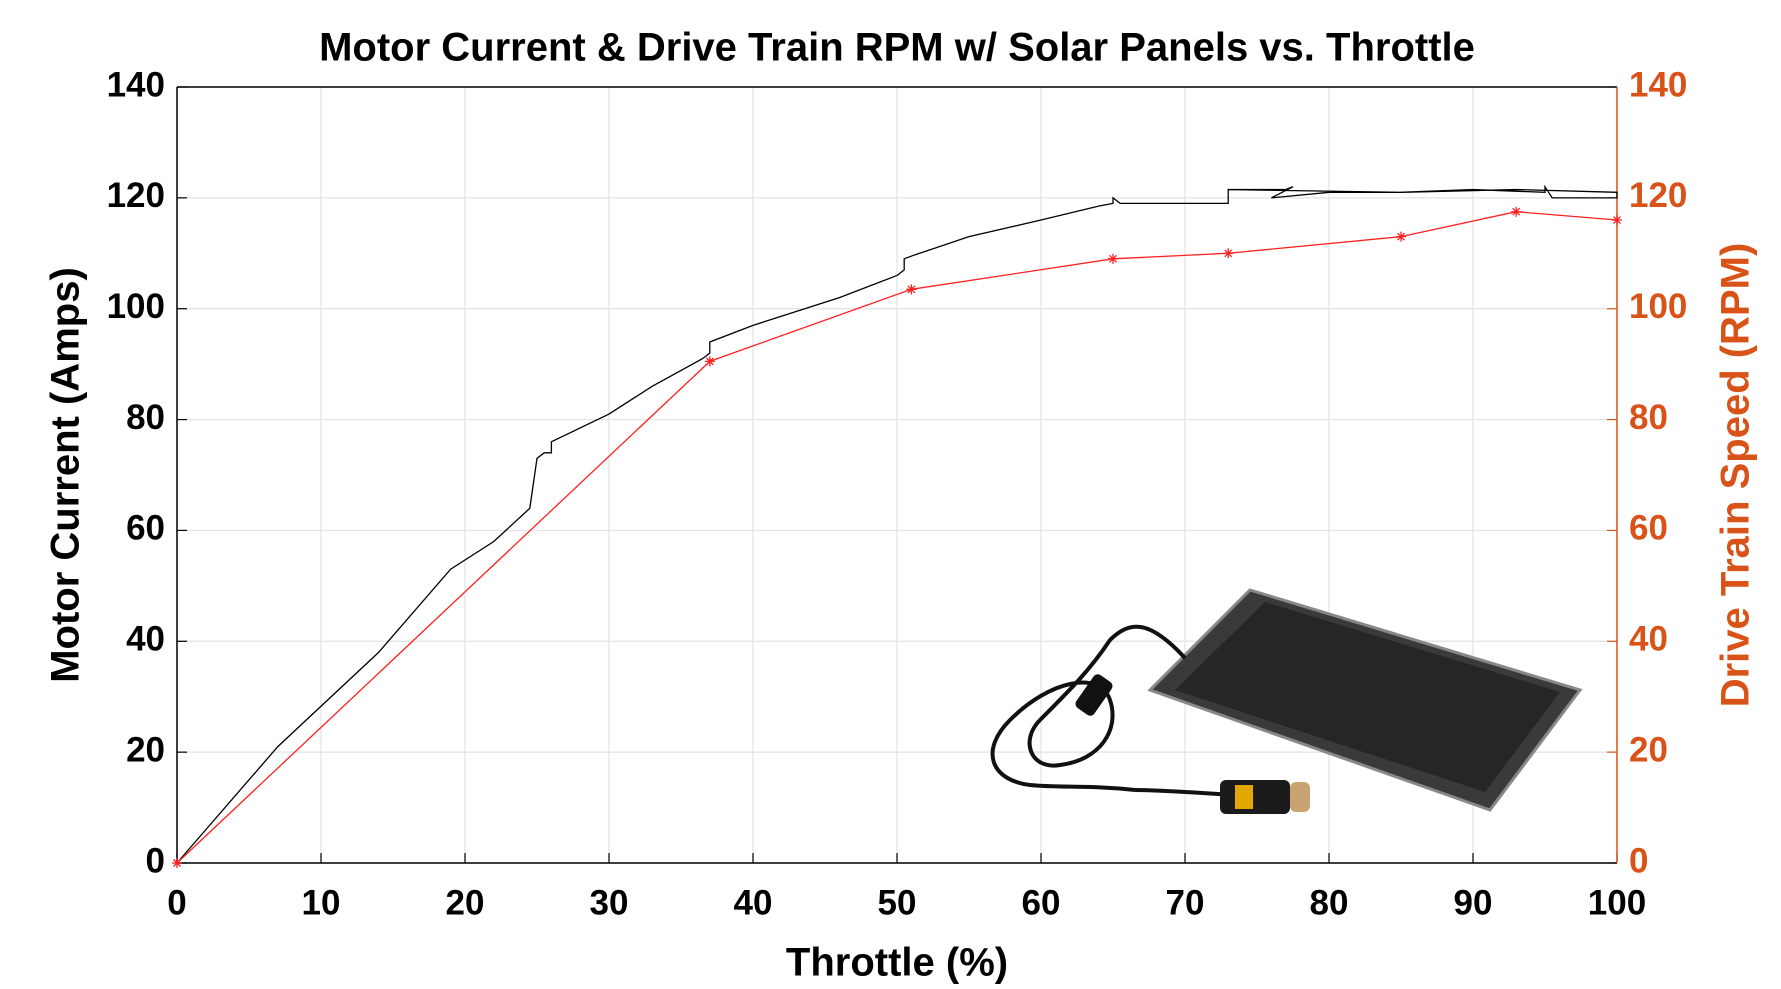 This screenshot has height=989, width=1781. Describe the element at coordinates (321, 902) in the screenshot. I see `x-tick-label: 10` at that location.